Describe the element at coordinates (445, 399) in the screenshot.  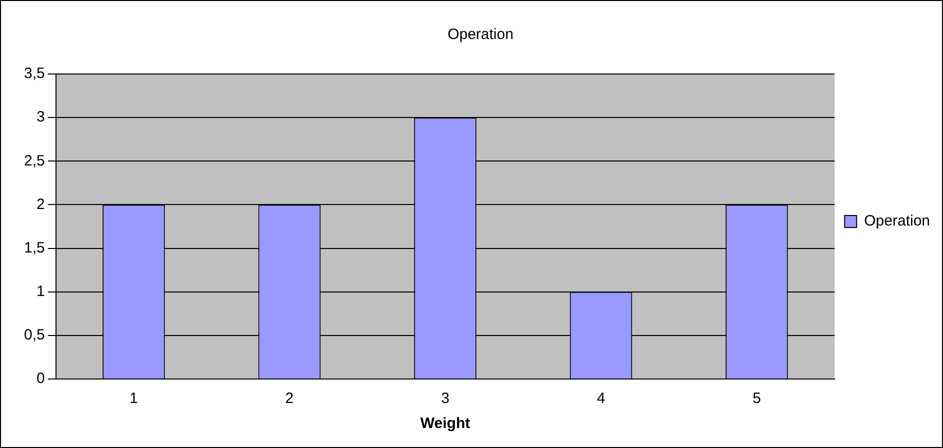
I see `x-tick-label: 3` at that location.